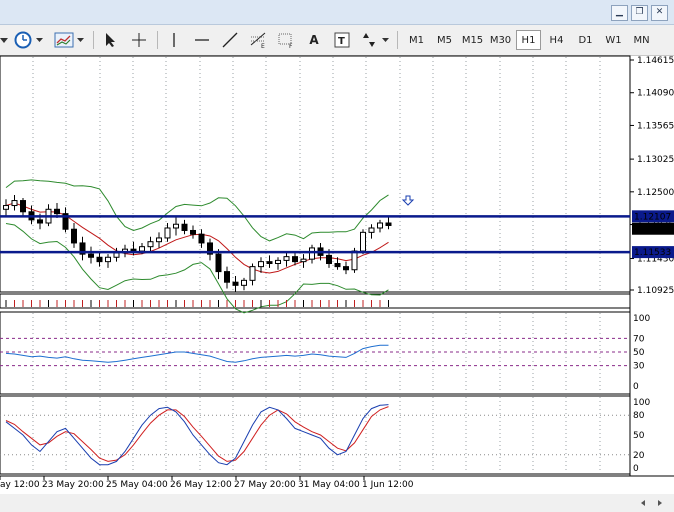  What do you see at coordinates (416, 40) in the screenshot?
I see `timeframe-m1-button: M1` at bounding box center [416, 40].